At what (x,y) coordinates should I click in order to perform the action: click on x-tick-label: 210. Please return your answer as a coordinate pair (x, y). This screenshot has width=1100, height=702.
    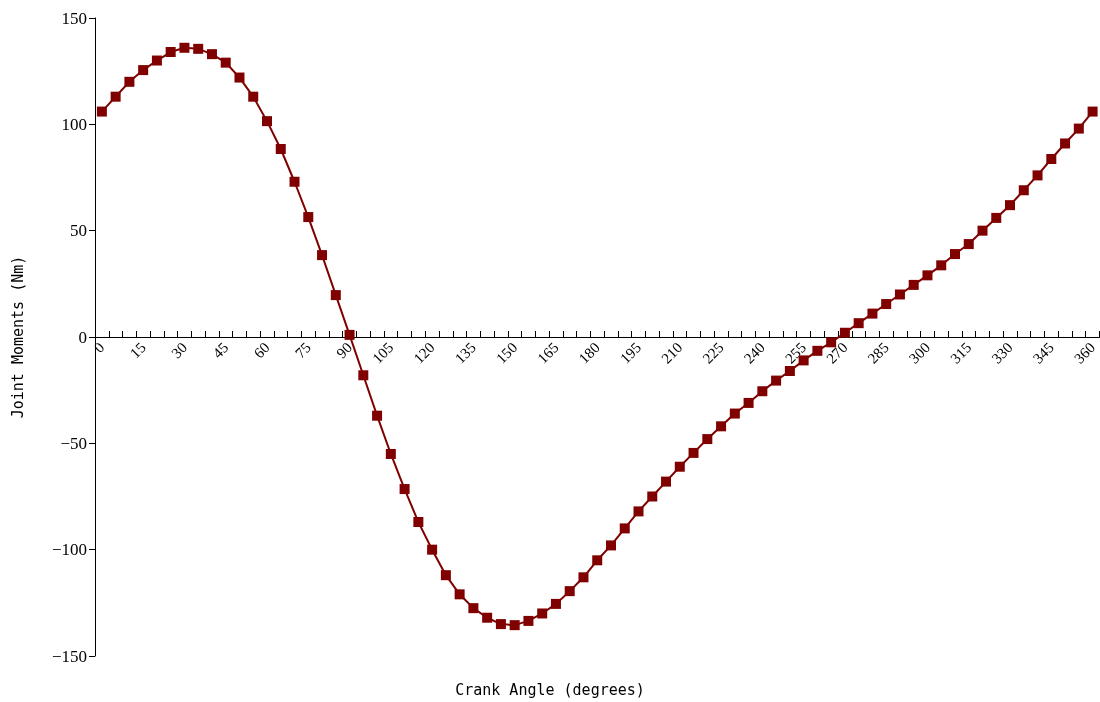
    Looking at the image, I should click on (672, 353).